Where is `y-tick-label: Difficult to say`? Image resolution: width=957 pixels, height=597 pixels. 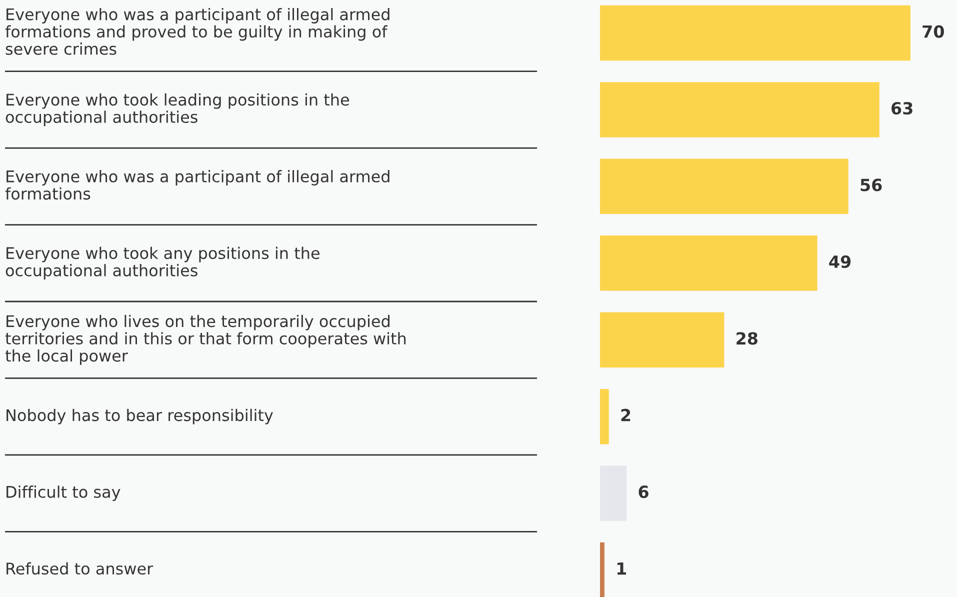
y-tick-label: Difficult to say is located at coordinates (63, 494).